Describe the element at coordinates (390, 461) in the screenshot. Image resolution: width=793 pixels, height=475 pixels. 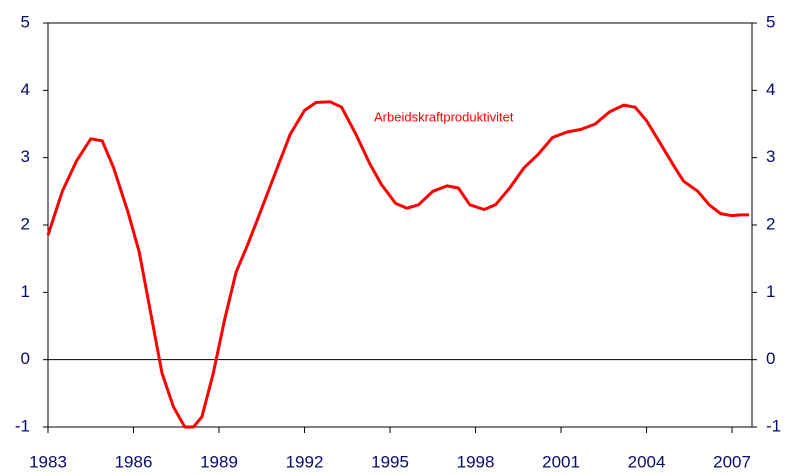
I see `x-tick-label: 1995` at that location.